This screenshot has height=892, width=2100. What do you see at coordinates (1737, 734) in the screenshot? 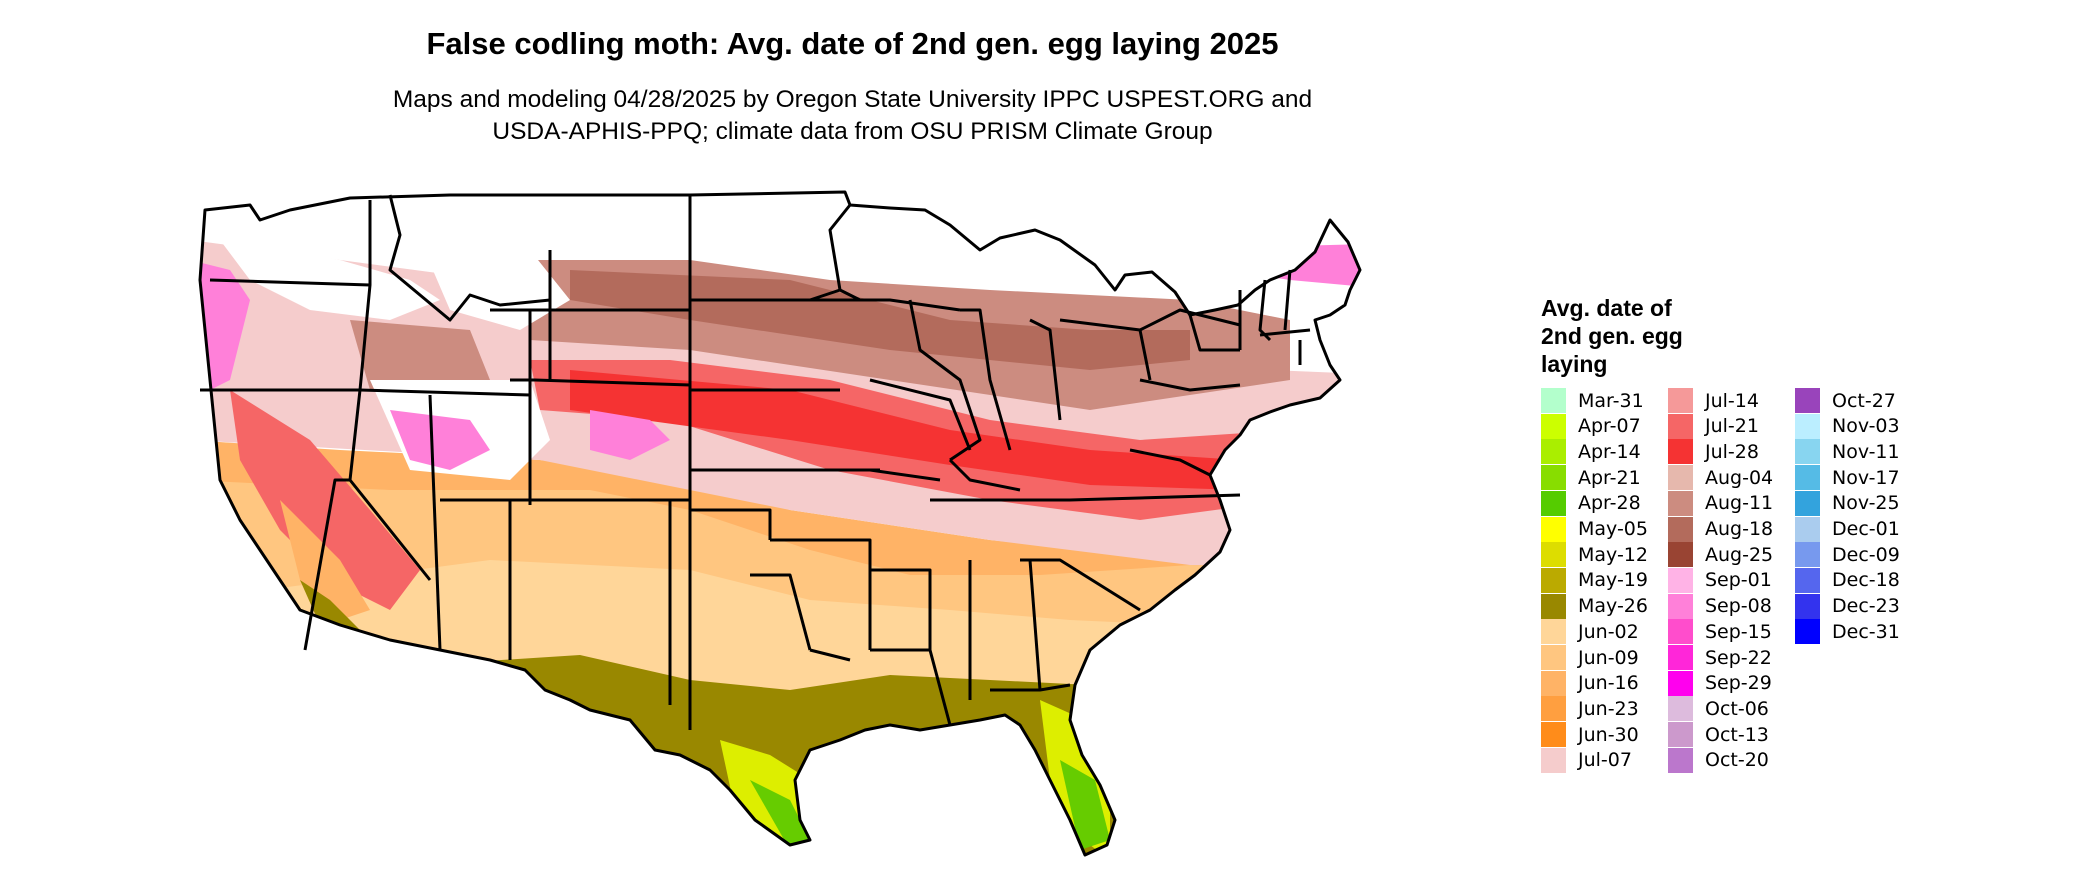
I see `legend-label: Oct-13` at bounding box center [1737, 734].